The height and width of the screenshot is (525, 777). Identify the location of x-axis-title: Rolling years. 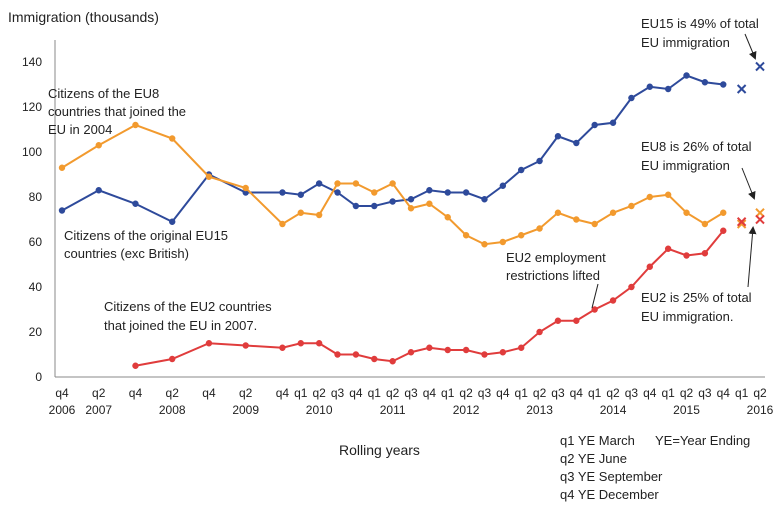
(379, 450).